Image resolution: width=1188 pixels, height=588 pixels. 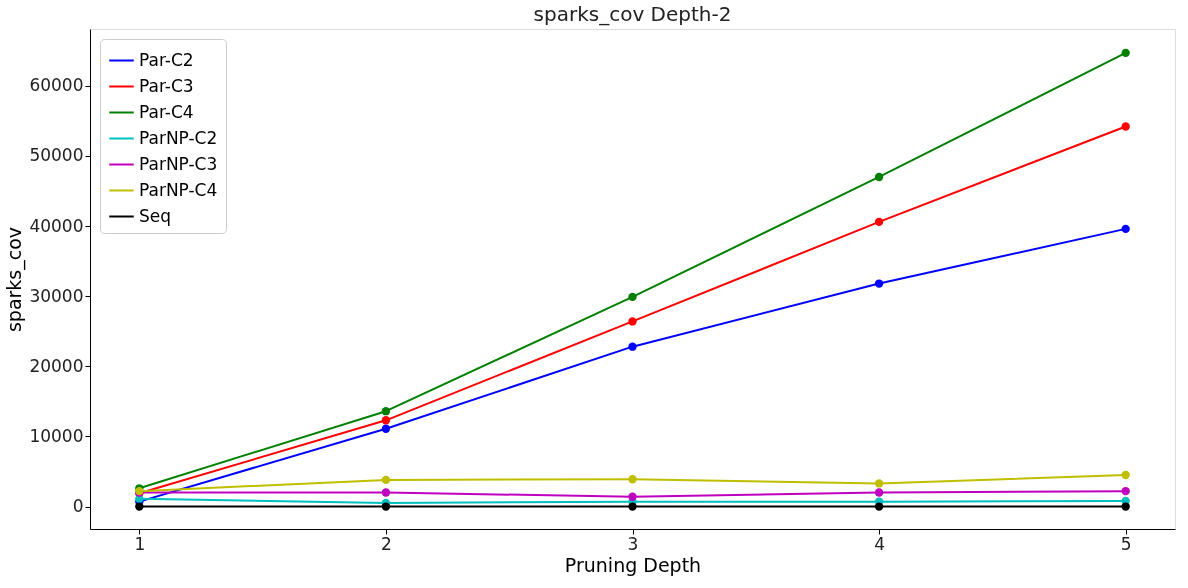 I want to click on legend-label: ParNP-C3, so click(x=178, y=163).